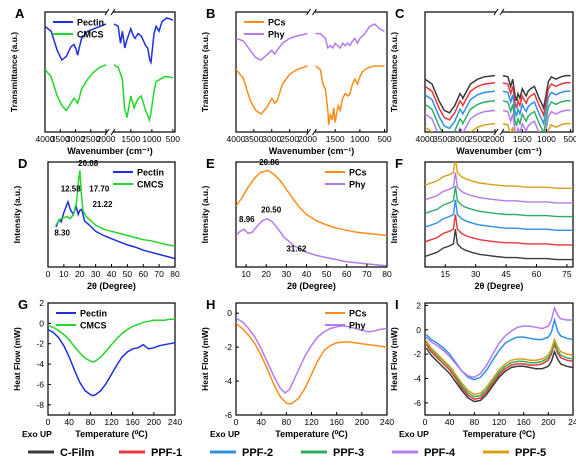  What do you see at coordinates (417, 354) in the screenshot?
I see `y-tick-label: -2` at bounding box center [417, 354].